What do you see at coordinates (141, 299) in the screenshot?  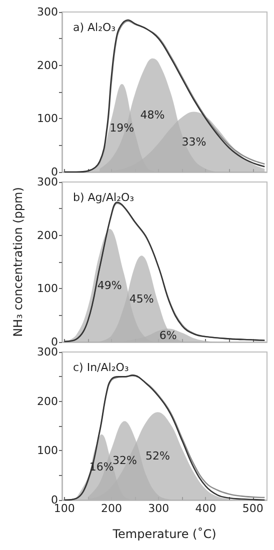 I see `annotation: 45%` at bounding box center [141, 299].